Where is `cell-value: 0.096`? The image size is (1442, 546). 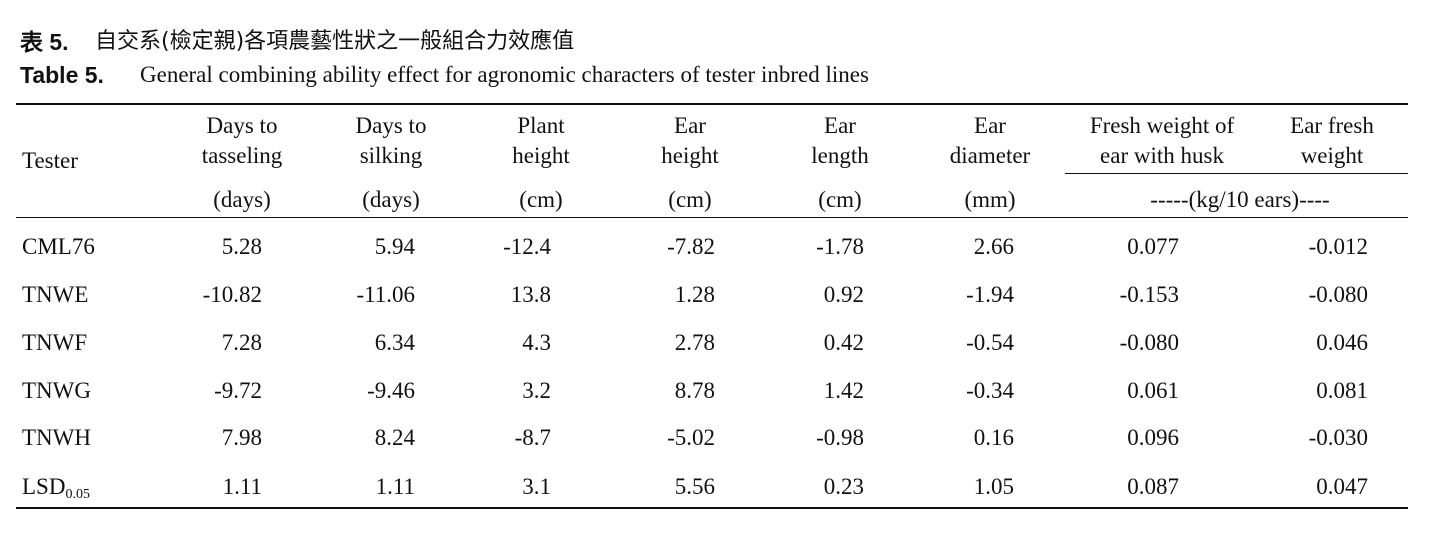 cell-value: 0.096 is located at coordinates (1153, 437).